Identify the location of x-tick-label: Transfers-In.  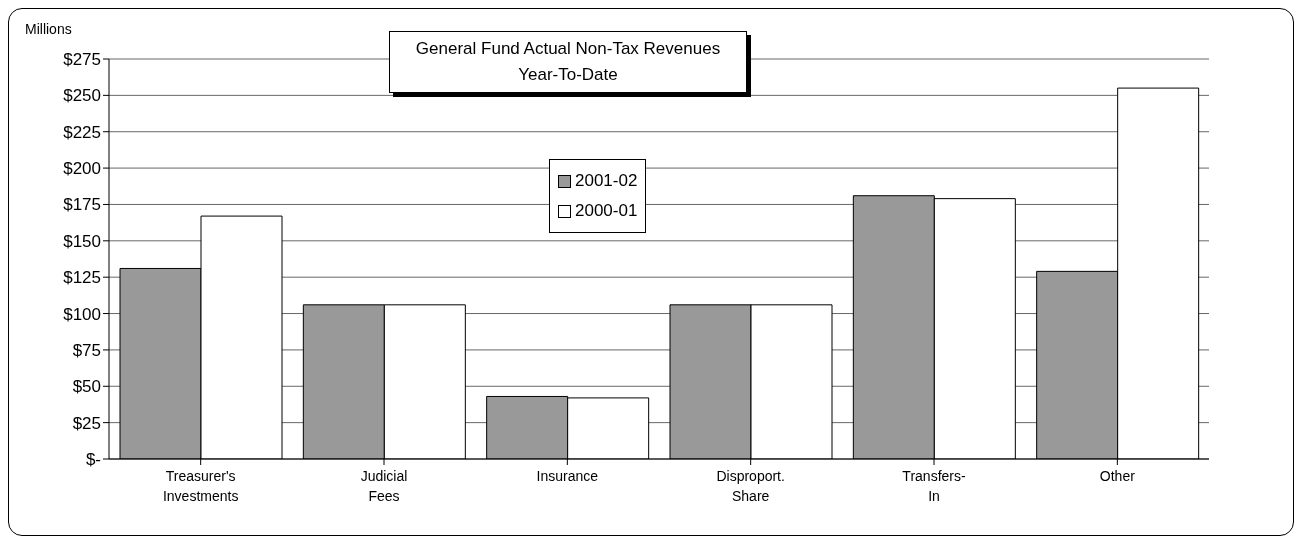
(934, 486).